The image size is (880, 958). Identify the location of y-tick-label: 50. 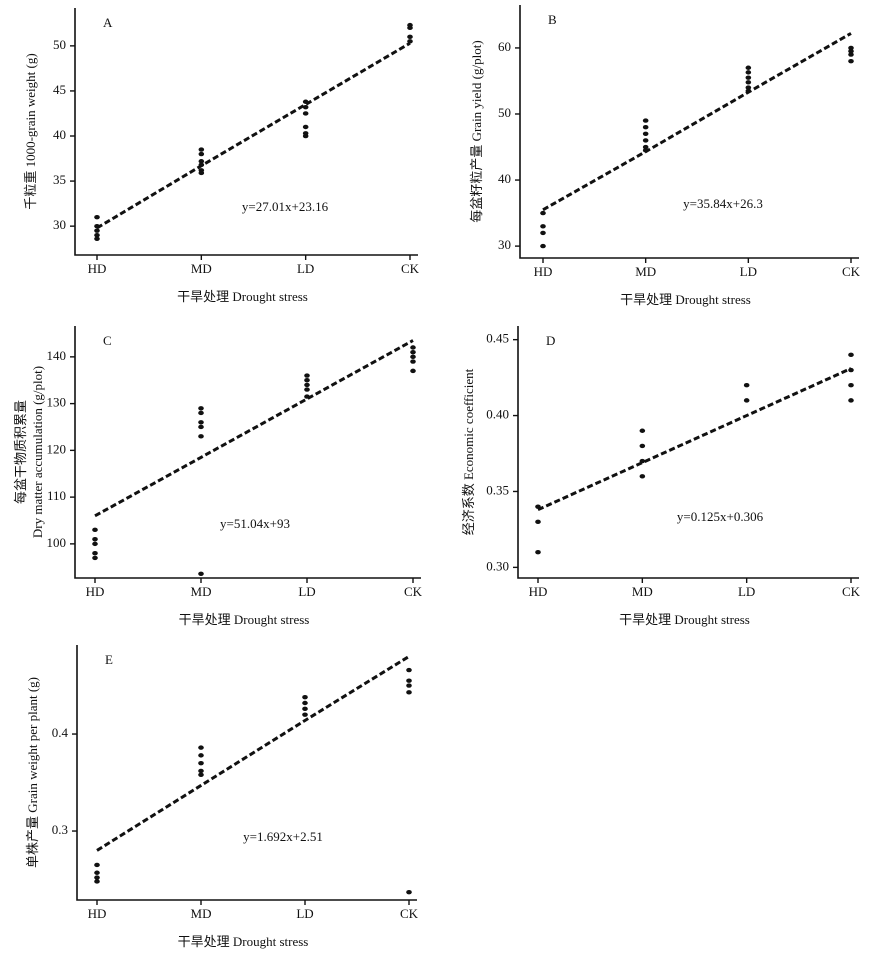
(59, 44).